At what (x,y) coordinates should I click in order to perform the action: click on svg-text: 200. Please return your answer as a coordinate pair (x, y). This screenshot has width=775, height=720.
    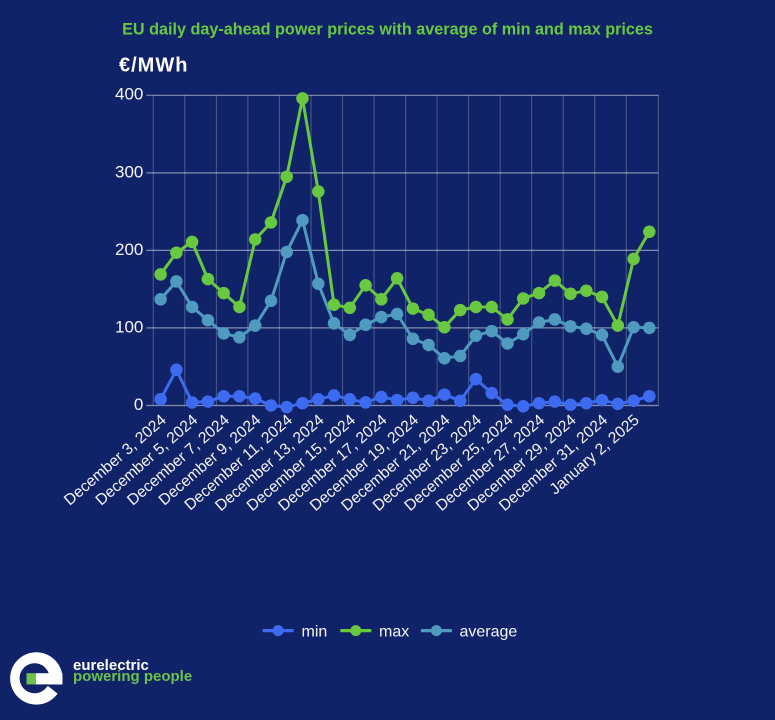
    Looking at the image, I should click on (129, 249).